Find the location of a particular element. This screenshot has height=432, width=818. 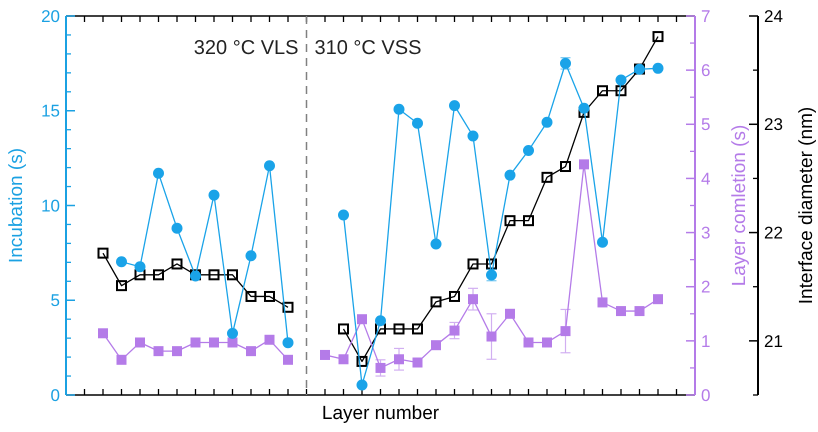

y-axis-title: Incubation (s) is located at coordinates (16, 206).